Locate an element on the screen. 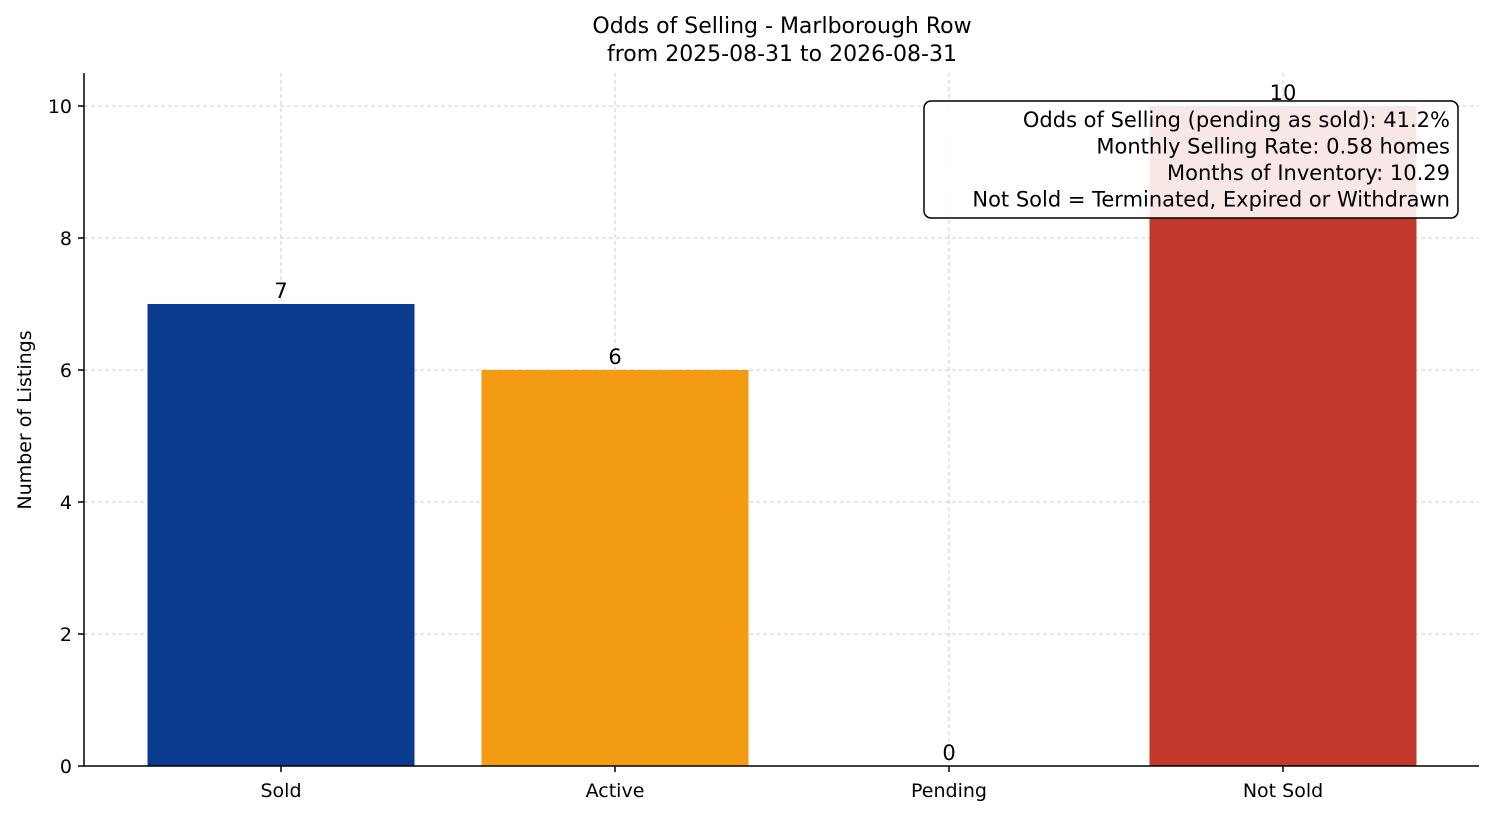 This screenshot has width=1494, height=816. bar-active is located at coordinates (615, 568).